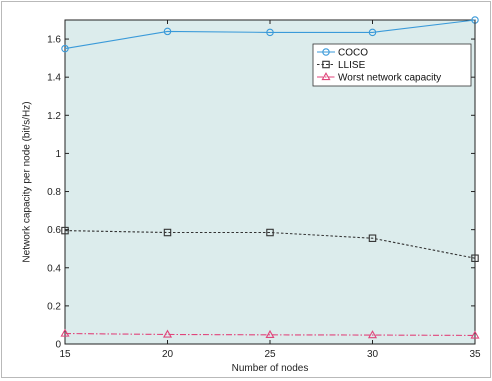 This screenshot has height=381, width=492. Describe the element at coordinates (270, 368) in the screenshot. I see `x-axis-label: Number of nodes` at that location.